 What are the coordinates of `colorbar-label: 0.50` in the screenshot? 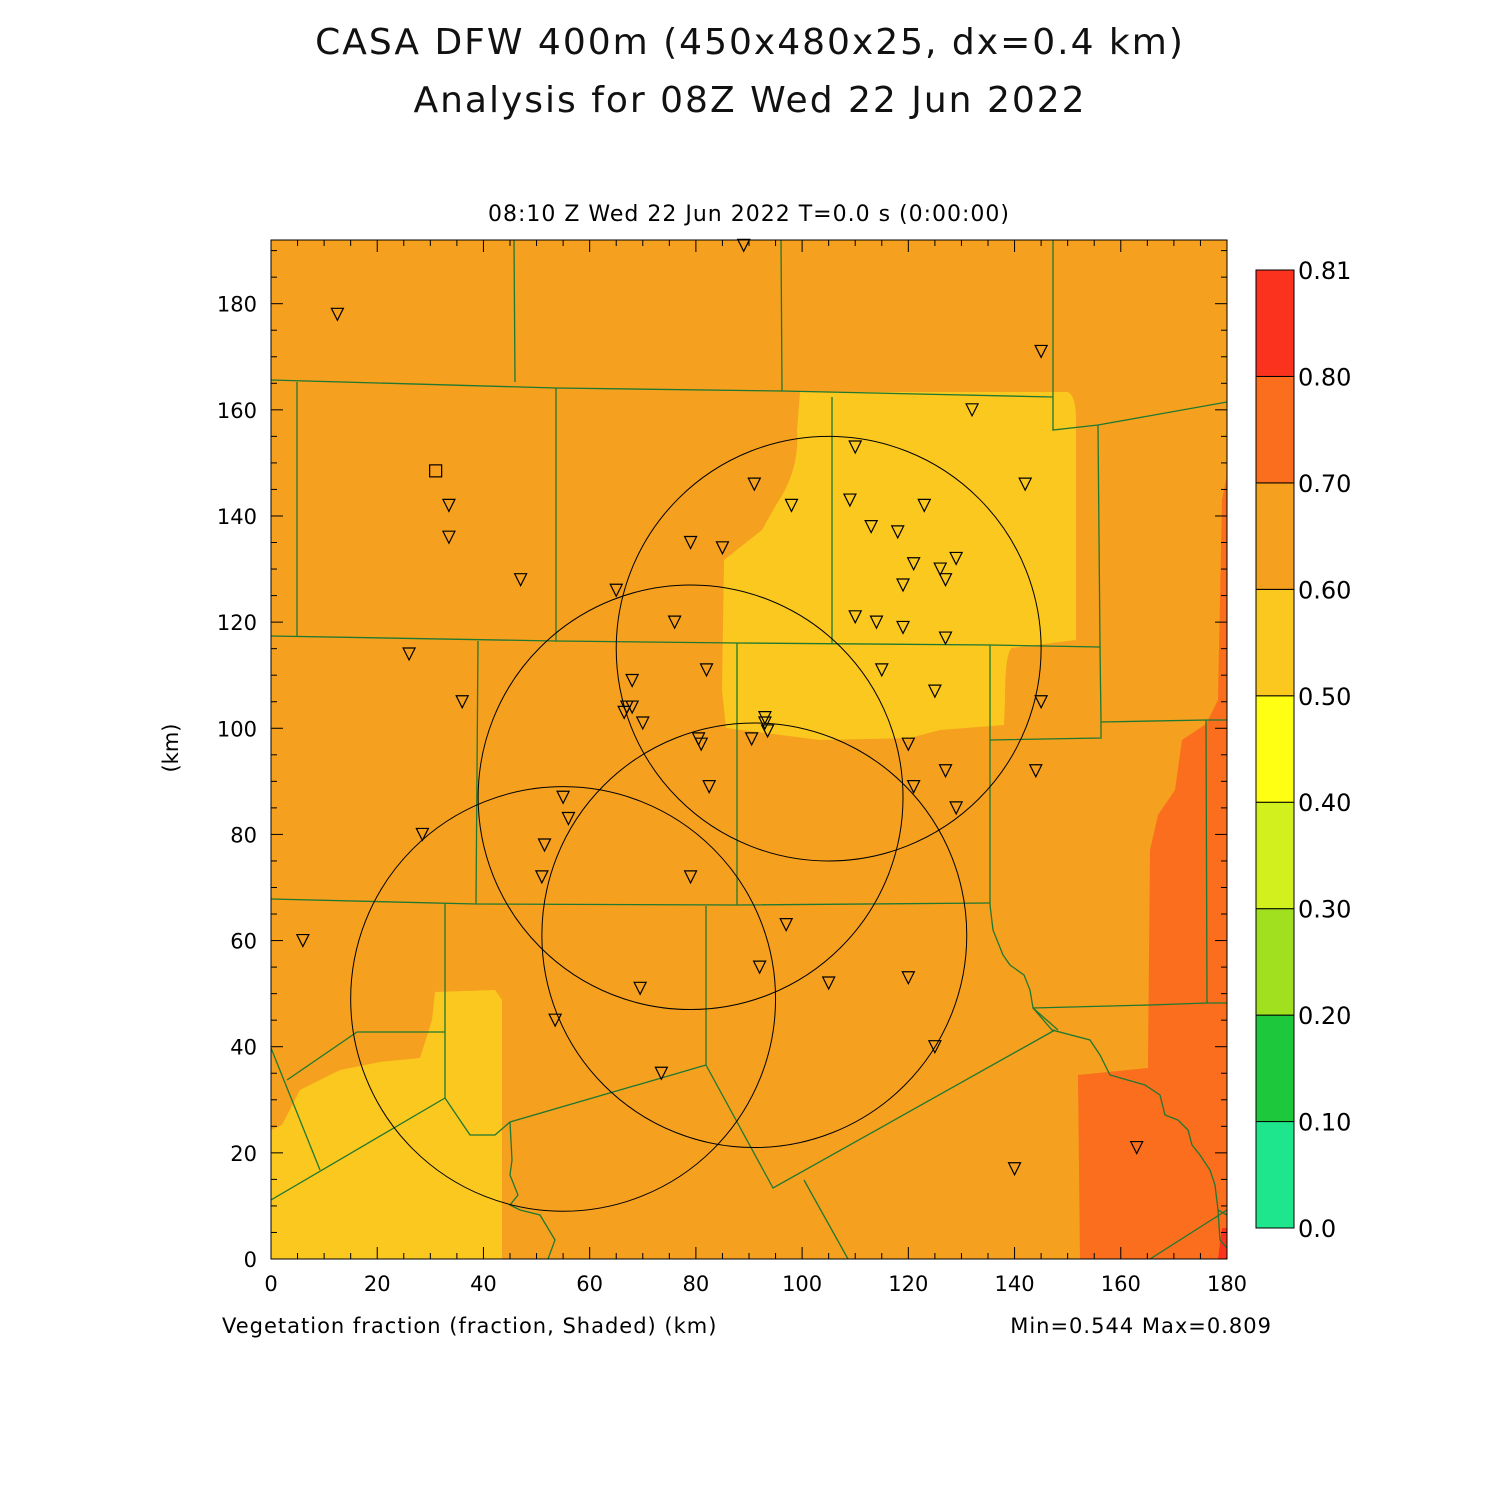 It's located at (1324, 697).